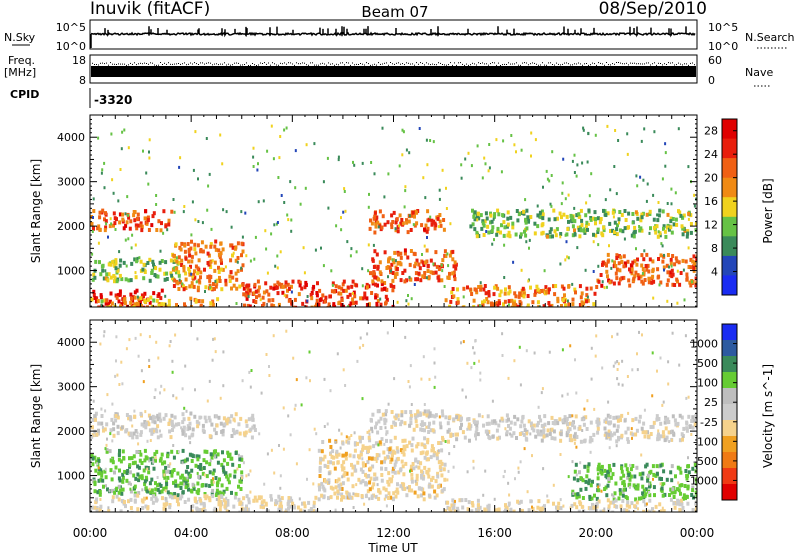  I want to click on x-tick-label: 00:00, so click(90, 533).